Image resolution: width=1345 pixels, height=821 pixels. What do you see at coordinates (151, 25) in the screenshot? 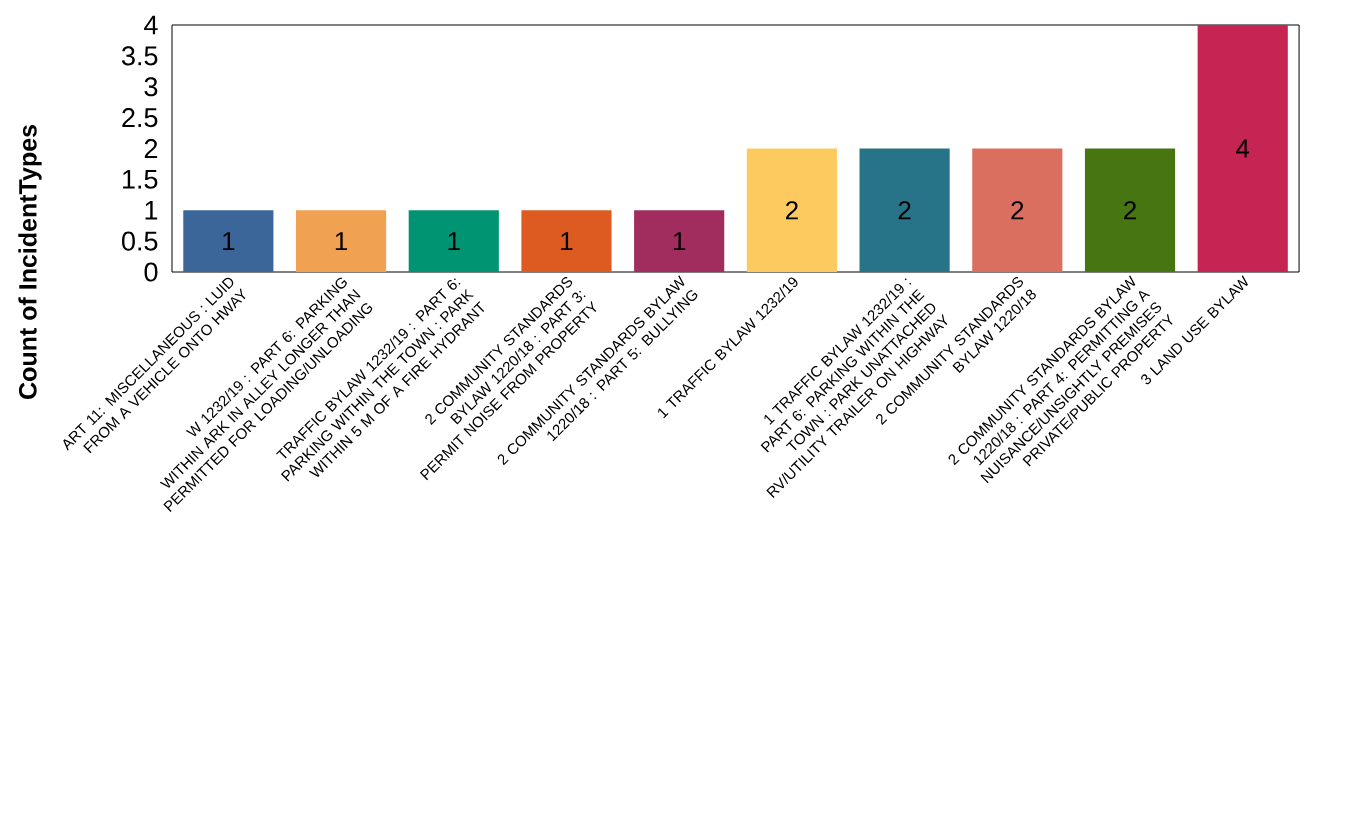
I see `y-tick-label: 4` at bounding box center [151, 25].